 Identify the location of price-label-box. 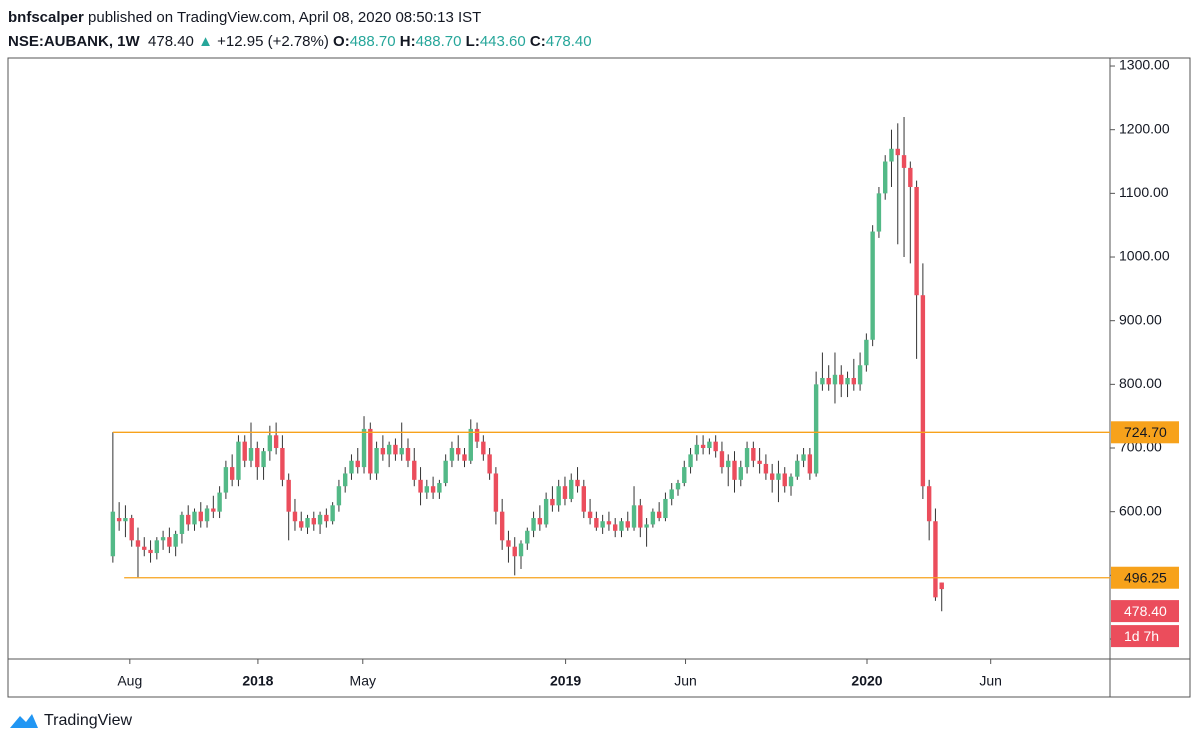
(1145, 577).